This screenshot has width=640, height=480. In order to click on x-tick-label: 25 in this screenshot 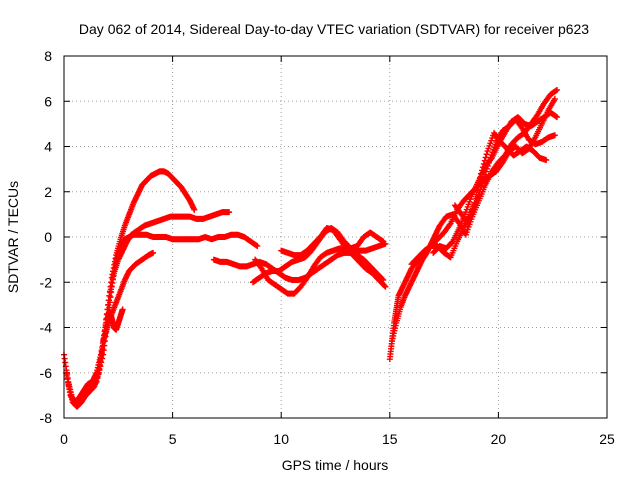, I will do `click(607, 439)`.